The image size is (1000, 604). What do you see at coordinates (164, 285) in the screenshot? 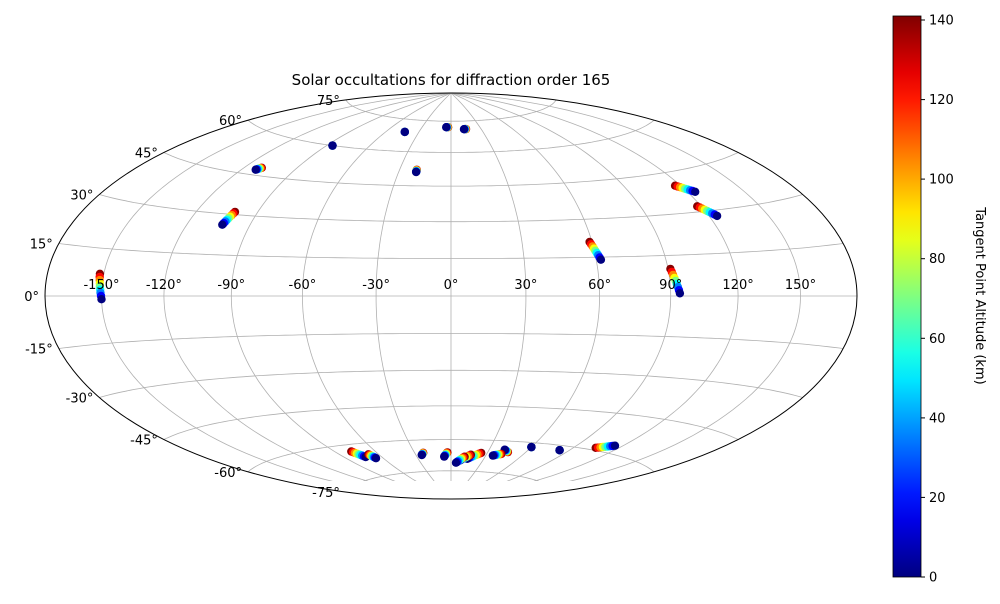
I see `lon-tick-label: -120°` at bounding box center [164, 285].